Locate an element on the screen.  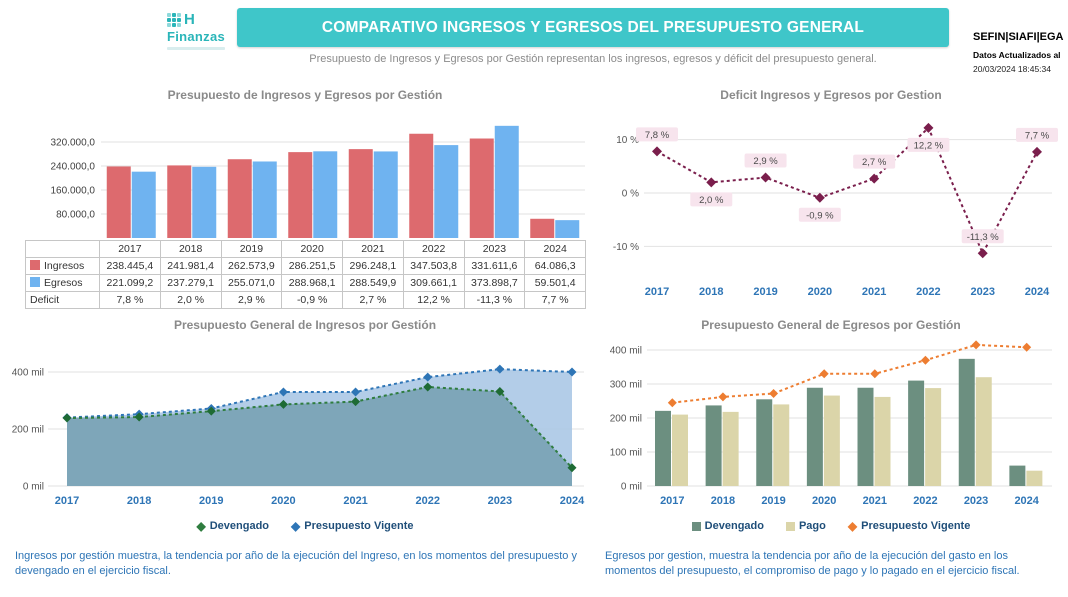
bar-ingresos-2018 is located at coordinates (179, 201).